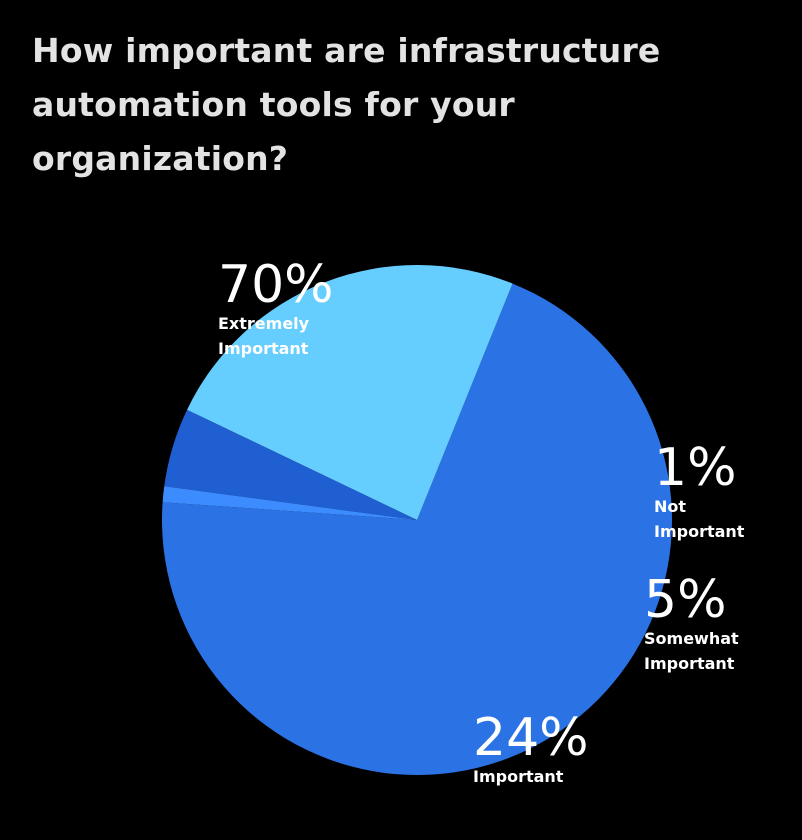 Image resolution: width=802 pixels, height=840 pixels. I want to click on slice-category-extremely-important: Extremely Important, so click(264, 336).